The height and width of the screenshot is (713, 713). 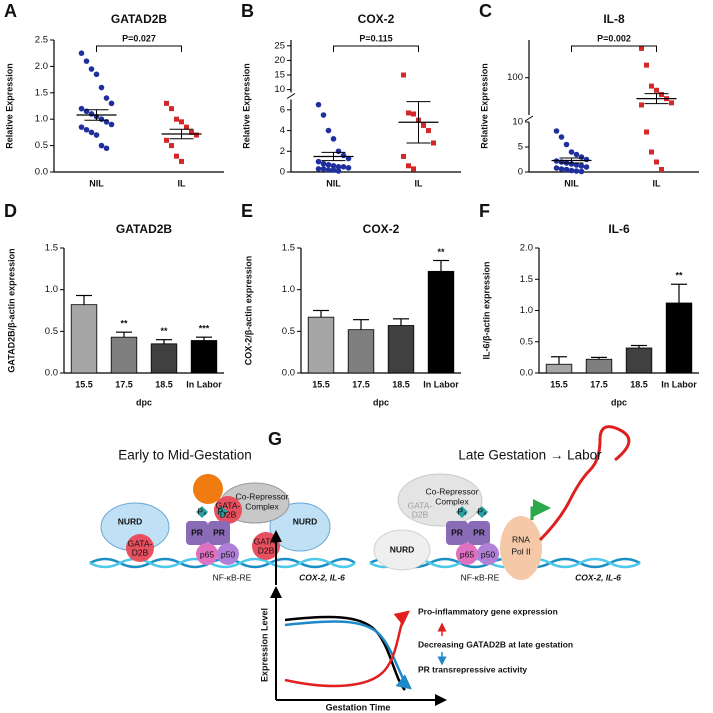 What do you see at coordinates (559, 384) in the screenshot?
I see `x-tick-label: 15.5` at bounding box center [559, 384].